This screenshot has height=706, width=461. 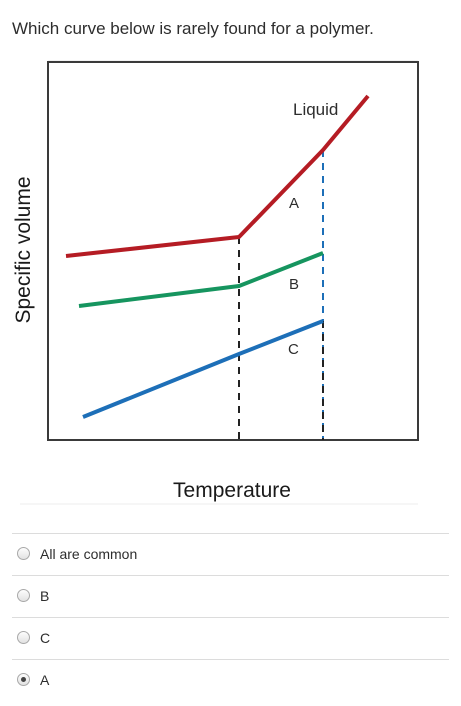 What do you see at coordinates (45, 596) in the screenshot?
I see `option-label: B` at bounding box center [45, 596].